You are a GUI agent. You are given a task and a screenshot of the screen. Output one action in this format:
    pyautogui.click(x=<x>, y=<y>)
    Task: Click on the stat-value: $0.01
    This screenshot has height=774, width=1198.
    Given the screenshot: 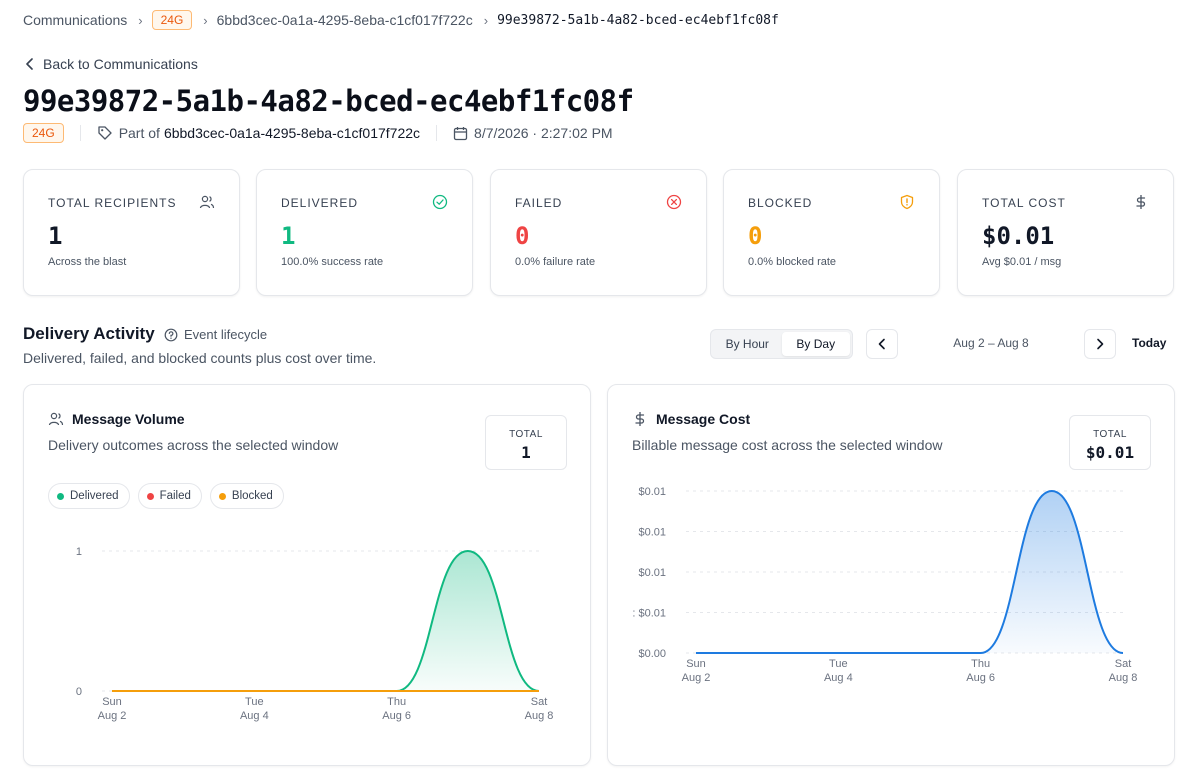 What is the action you would take?
    pyautogui.click(x=1018, y=236)
    